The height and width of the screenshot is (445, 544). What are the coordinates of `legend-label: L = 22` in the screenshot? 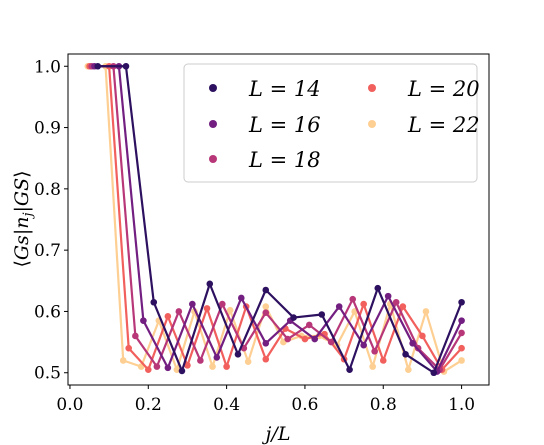 It's located at (443, 125).